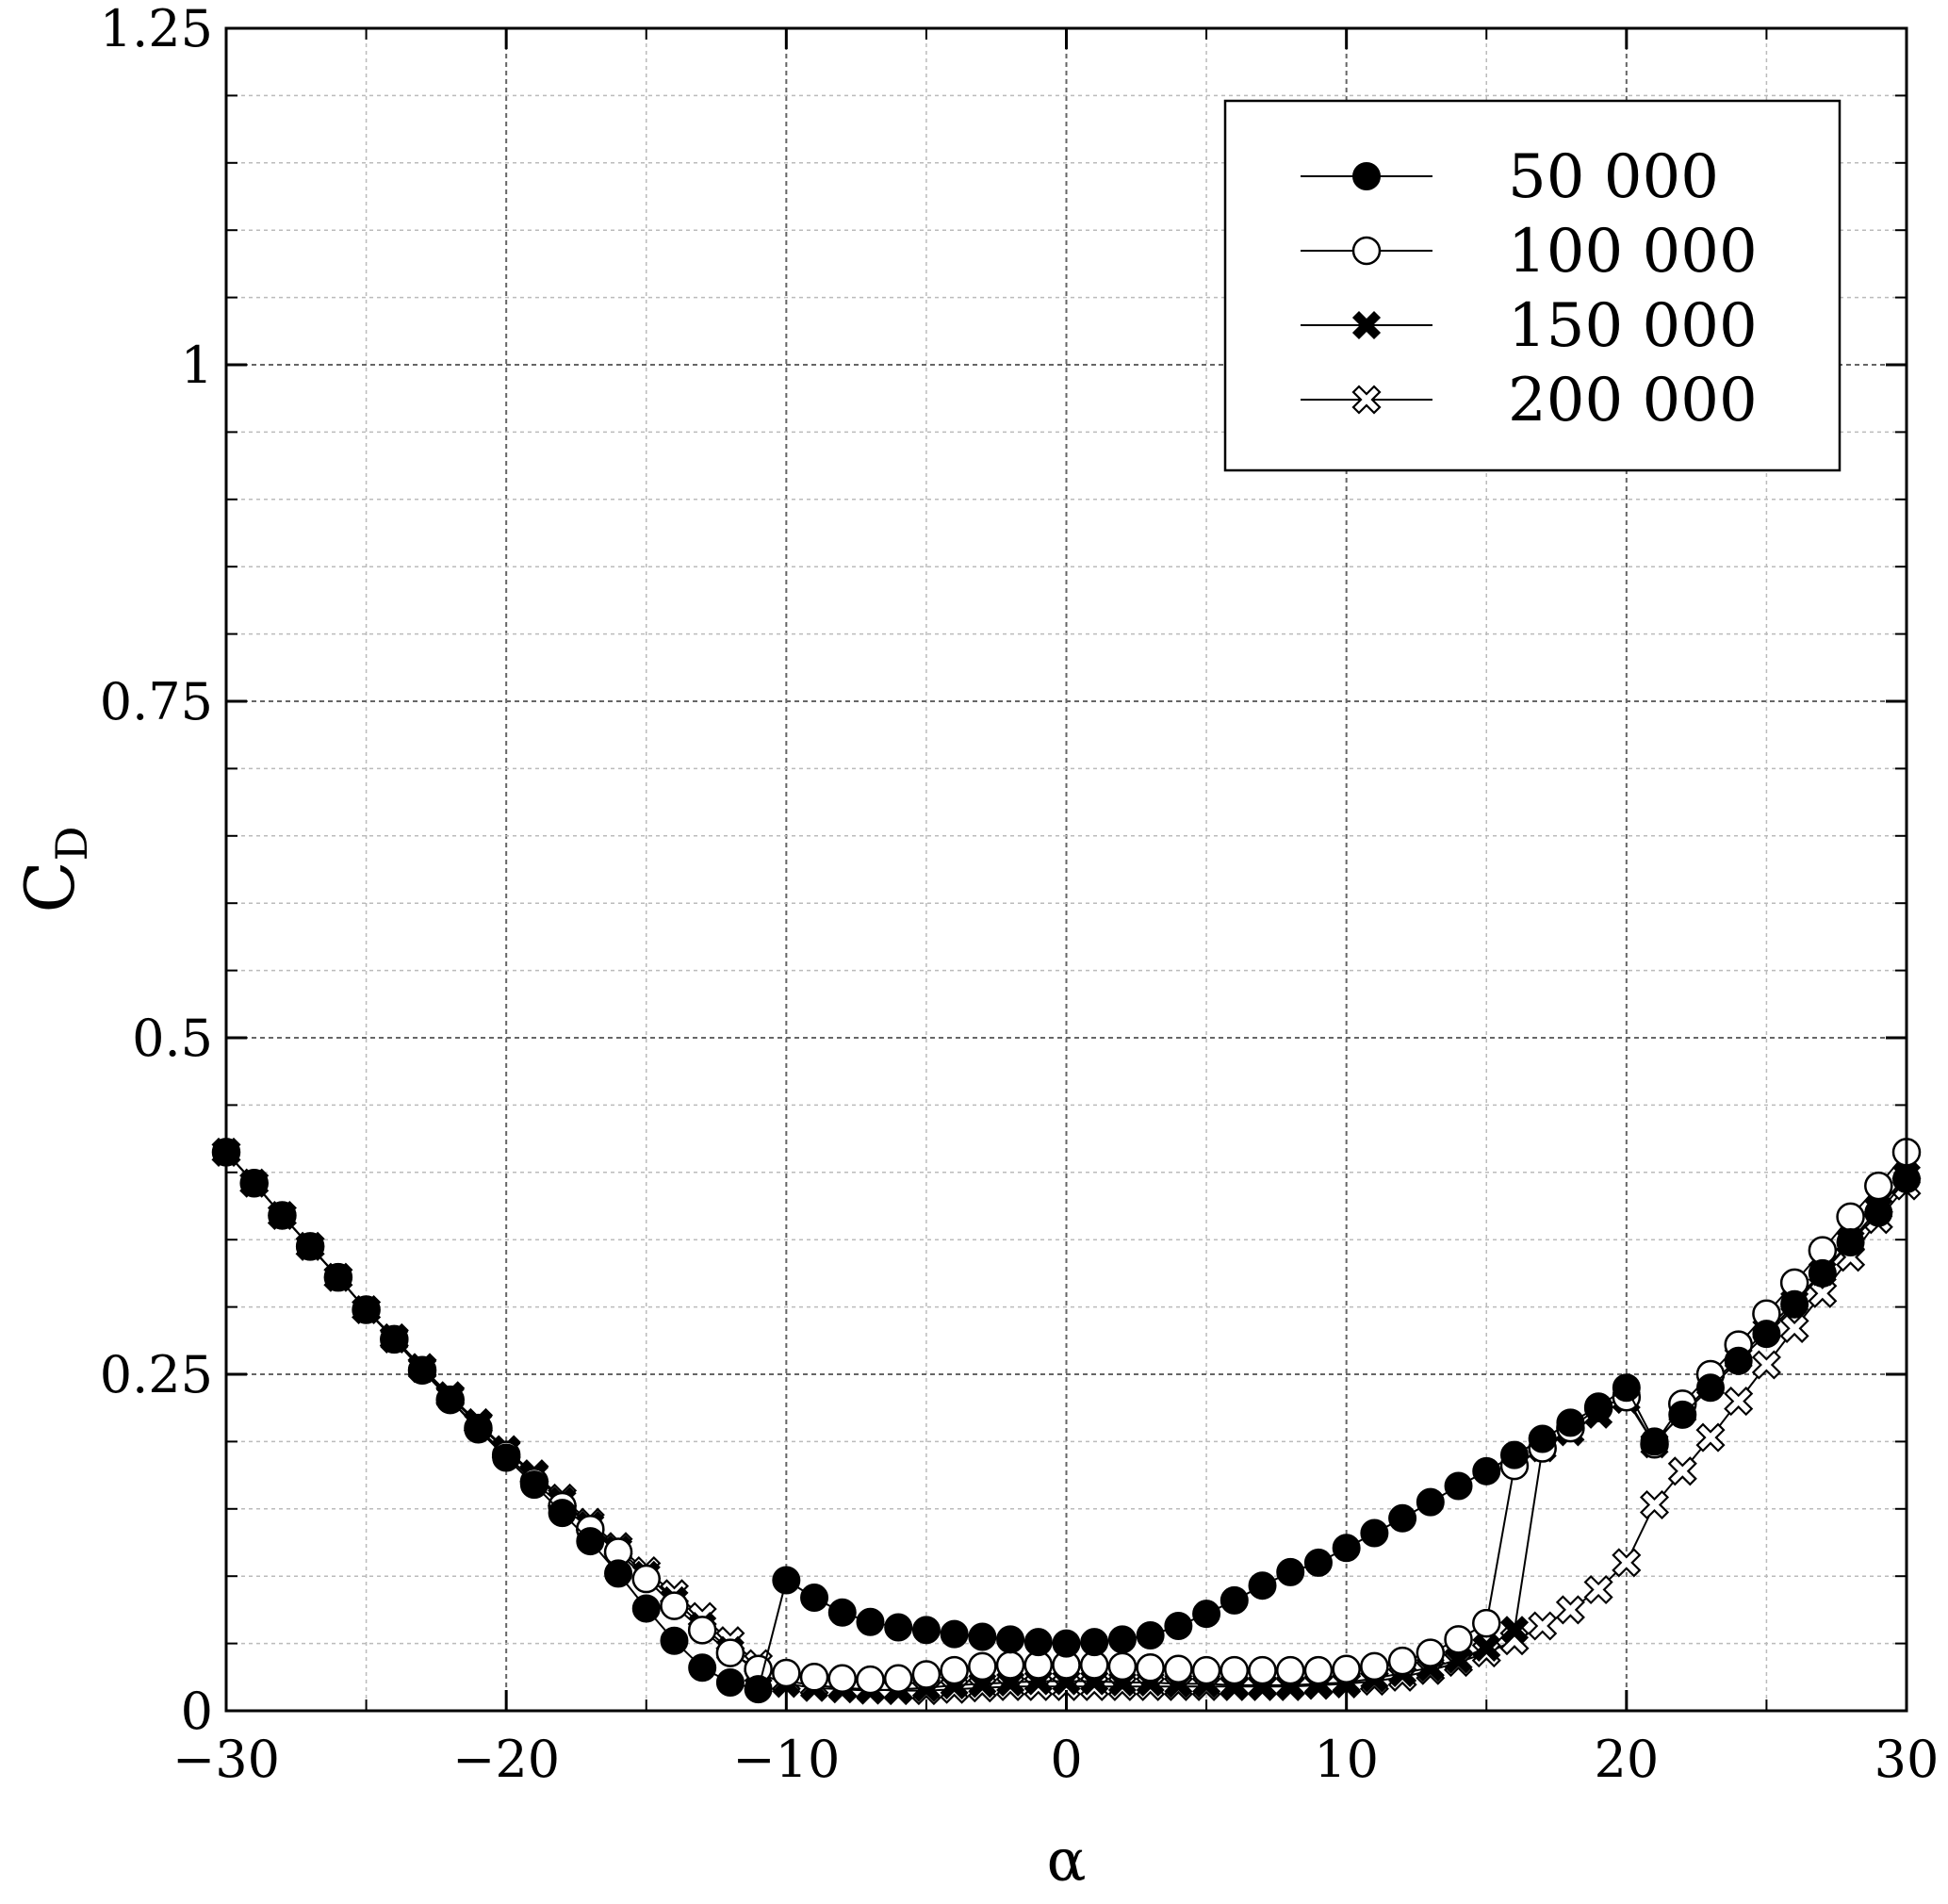 This screenshot has width=1948, height=1904. I want to click on x-tick-label: −30, so click(226, 1759).